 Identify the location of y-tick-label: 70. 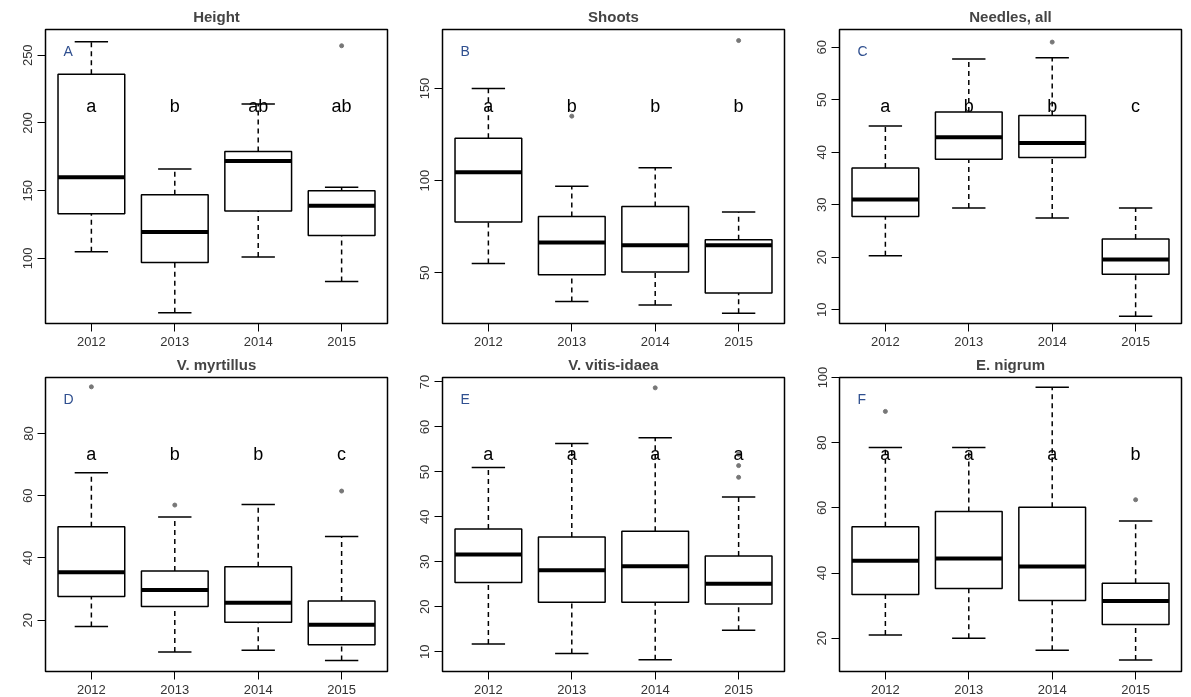
(425, 382).